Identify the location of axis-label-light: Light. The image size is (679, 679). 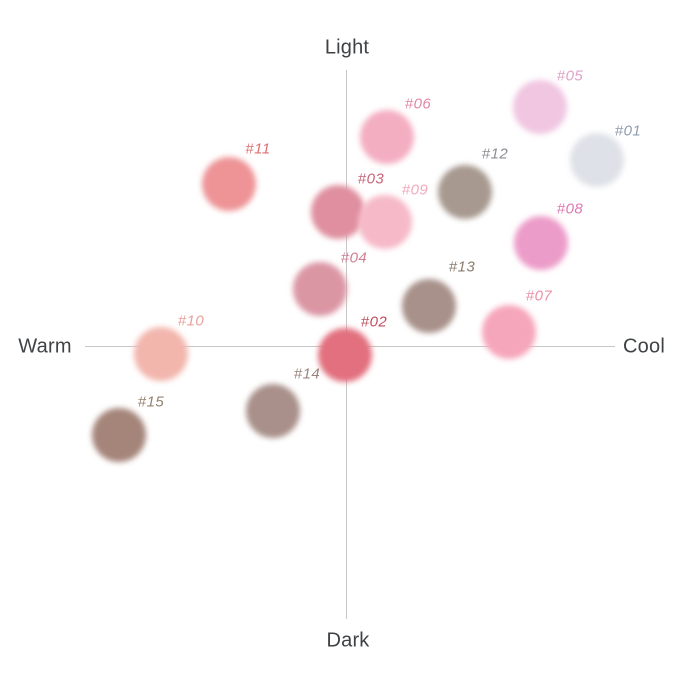
(347, 47).